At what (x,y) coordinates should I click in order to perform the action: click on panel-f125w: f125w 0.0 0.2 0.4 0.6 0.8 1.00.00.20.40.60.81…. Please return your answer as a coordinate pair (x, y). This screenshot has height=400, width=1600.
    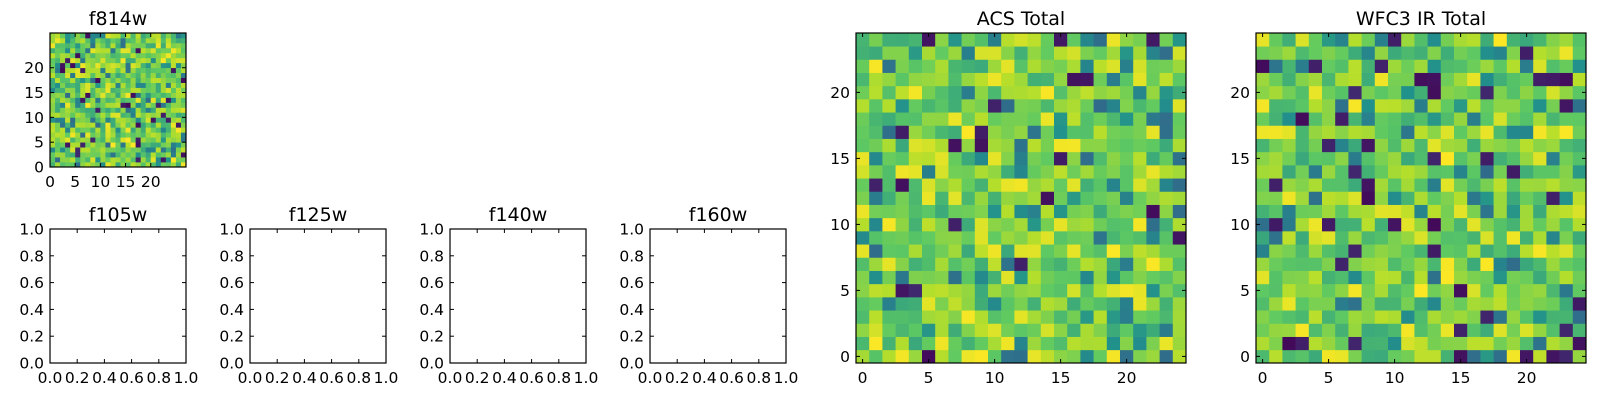
    Looking at the image, I should click on (308, 295).